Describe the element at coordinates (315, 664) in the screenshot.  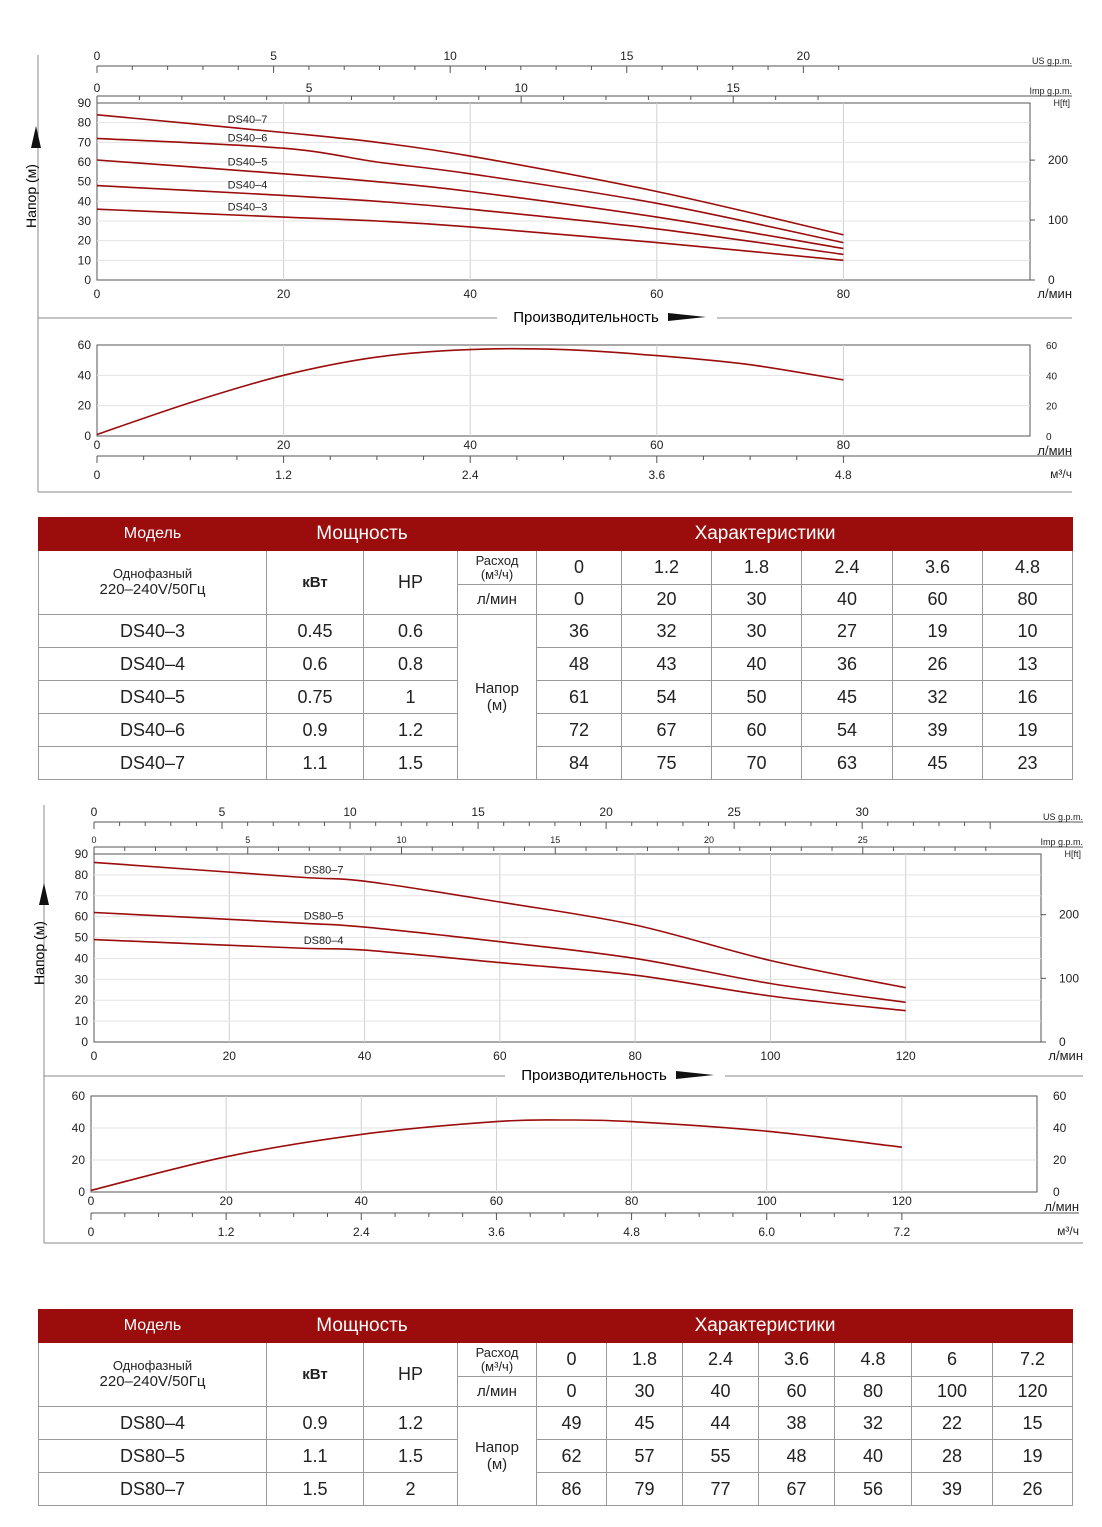
I see `kw-cell: 0.6` at that location.